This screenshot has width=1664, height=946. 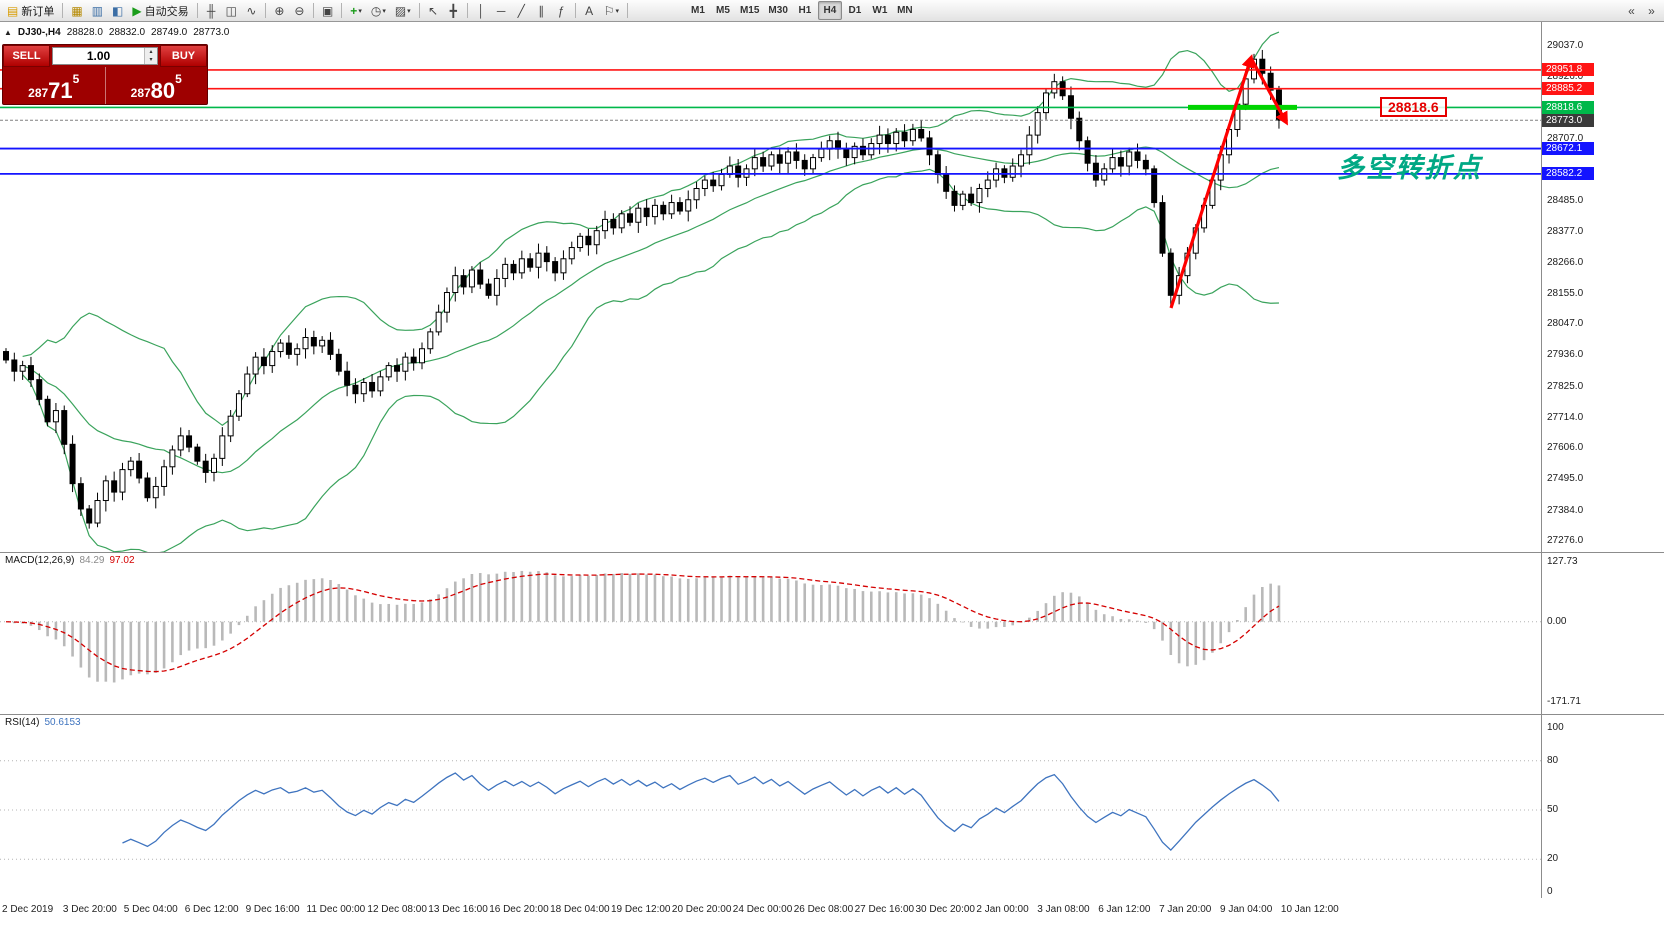 I want to click on price-axis-label: 28266.0, so click(x=1565, y=262).